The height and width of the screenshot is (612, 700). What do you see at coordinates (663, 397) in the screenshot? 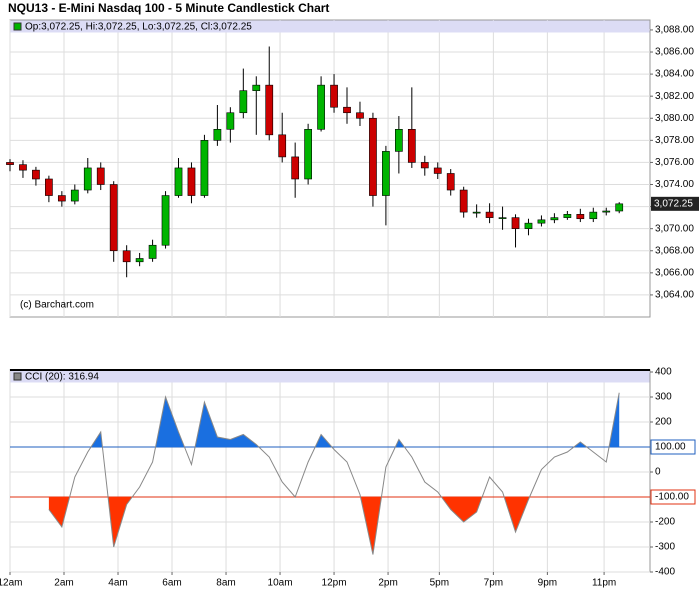
I see `y-tick-label: 300` at bounding box center [663, 397].